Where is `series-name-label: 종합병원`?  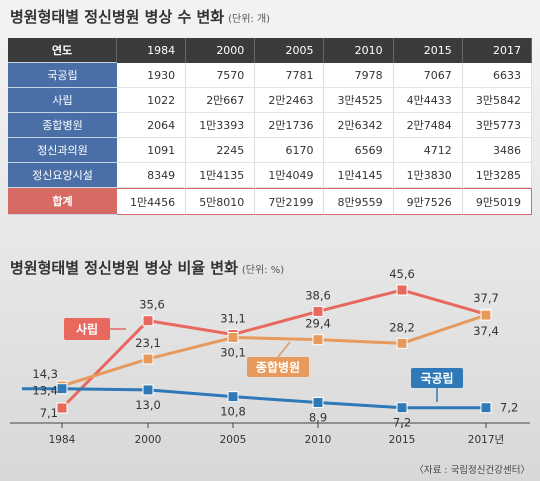
series-name-label: 종합병원 is located at coordinates (278, 367).